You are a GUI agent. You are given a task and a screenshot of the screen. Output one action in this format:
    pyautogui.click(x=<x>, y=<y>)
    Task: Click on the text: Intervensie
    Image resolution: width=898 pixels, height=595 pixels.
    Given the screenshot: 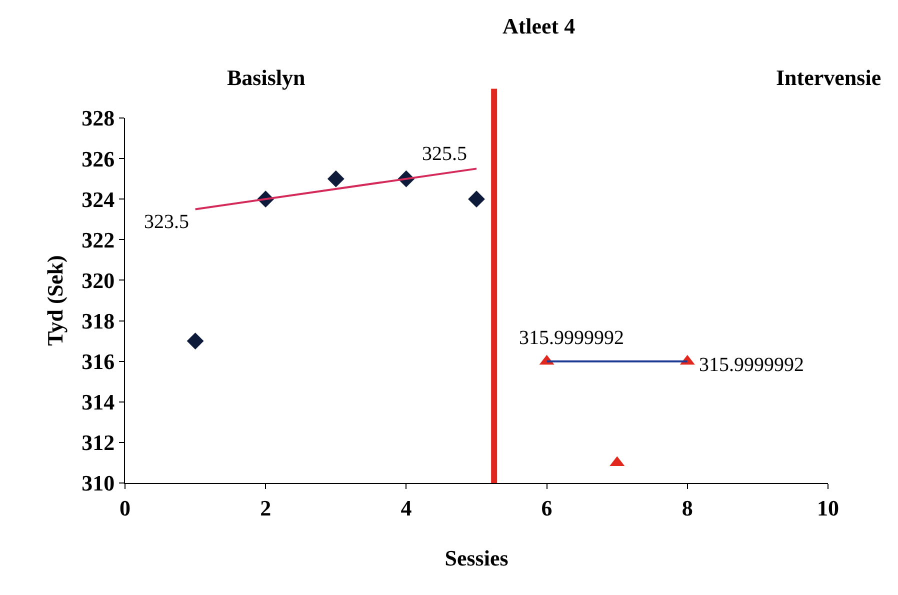 What is the action you would take?
    pyautogui.click(x=829, y=77)
    